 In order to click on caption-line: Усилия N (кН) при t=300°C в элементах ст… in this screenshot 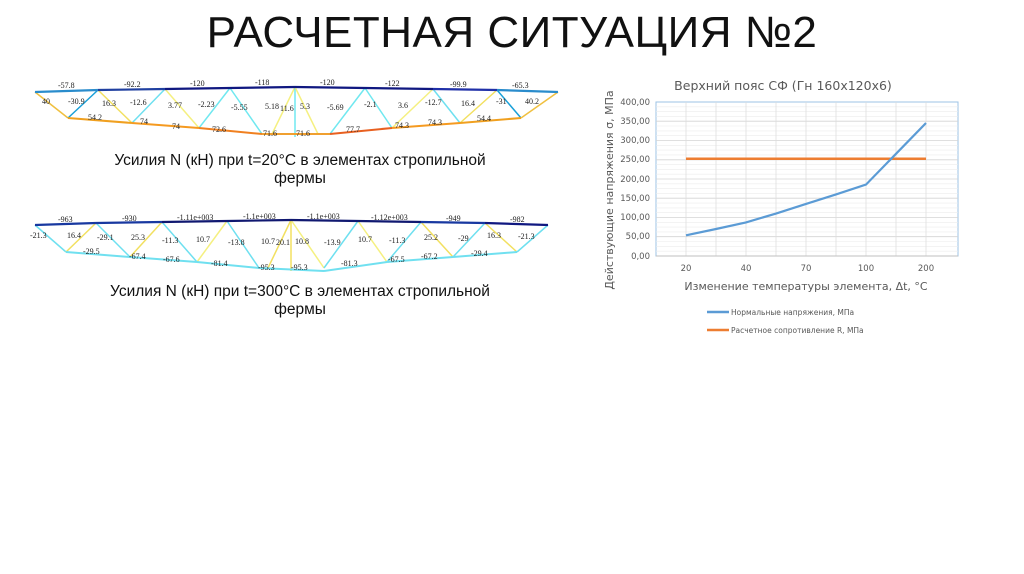, I will do `click(300, 291)`.